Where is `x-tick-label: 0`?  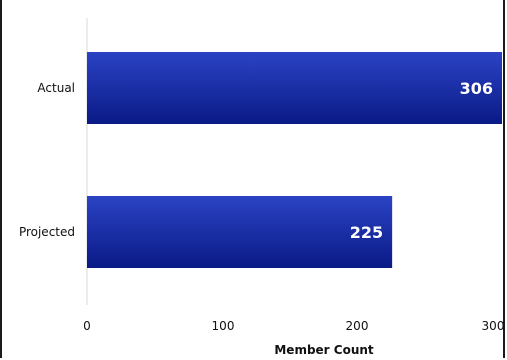 x-tick-label: 0 is located at coordinates (87, 326).